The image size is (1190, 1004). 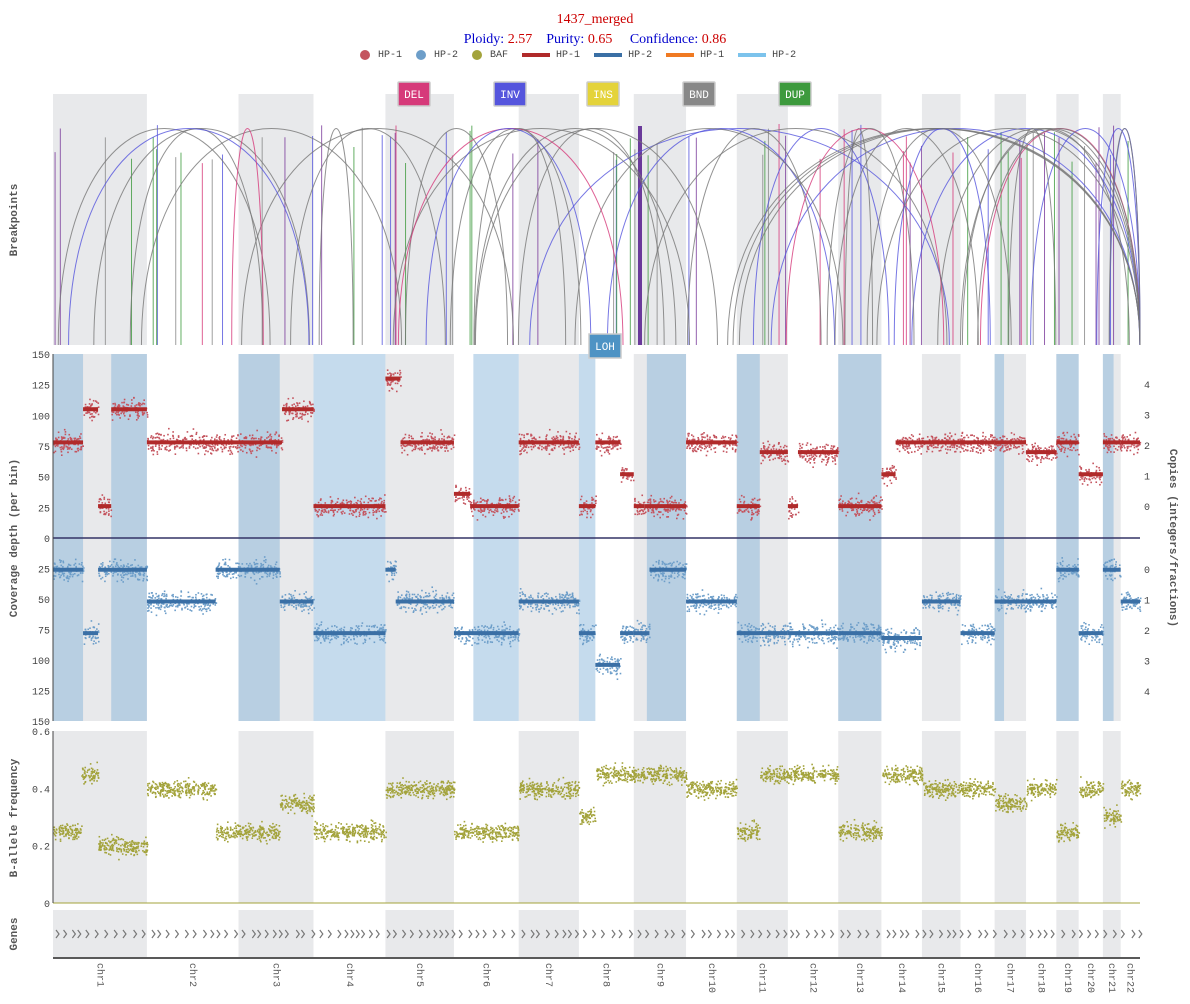 I want to click on legend-item: BAF, so click(x=490, y=55).